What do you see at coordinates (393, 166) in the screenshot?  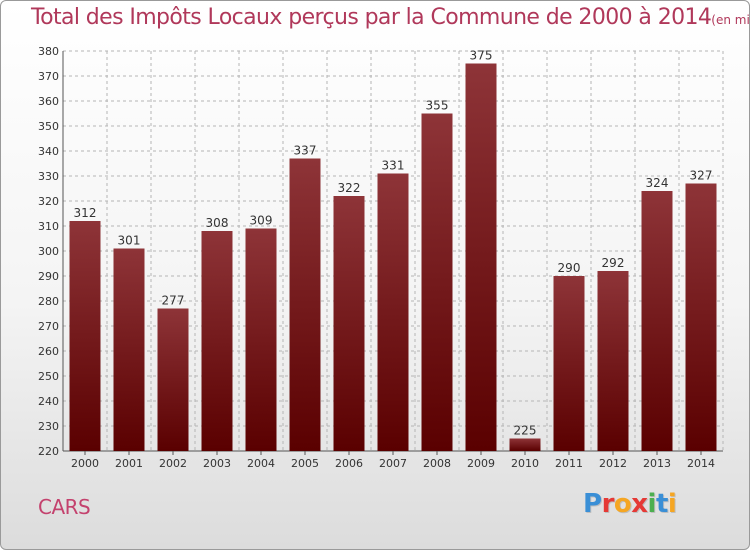 I see `bar-value-label: 331` at bounding box center [393, 166].